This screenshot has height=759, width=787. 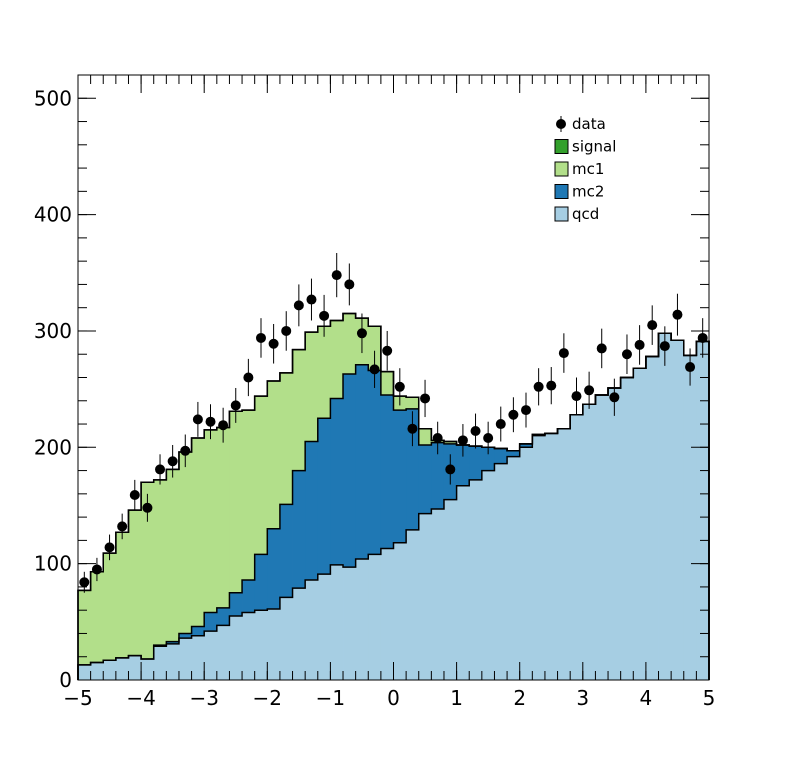 What do you see at coordinates (588, 169) in the screenshot?
I see `legend-label-mc1: mc1` at bounding box center [588, 169].